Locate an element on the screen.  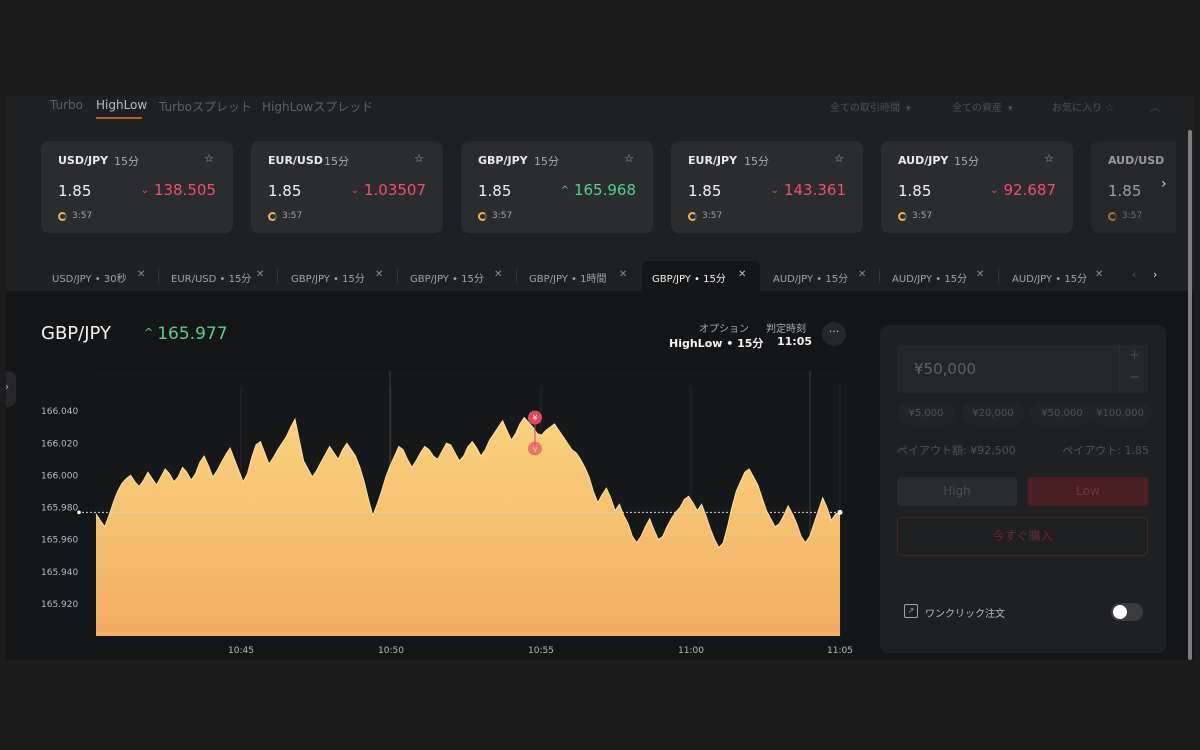
open-tab: USD/JPY • 30秒 ✕ is located at coordinates (100, 276).